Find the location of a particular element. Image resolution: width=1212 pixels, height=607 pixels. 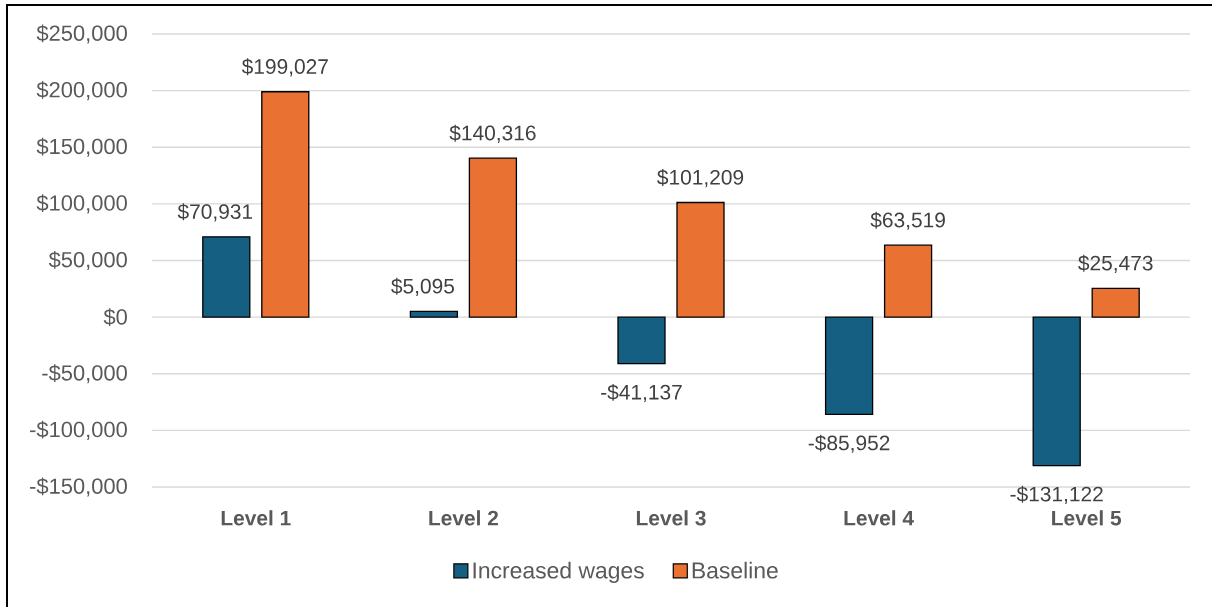

data-label: $63,519 is located at coordinates (907, 220).